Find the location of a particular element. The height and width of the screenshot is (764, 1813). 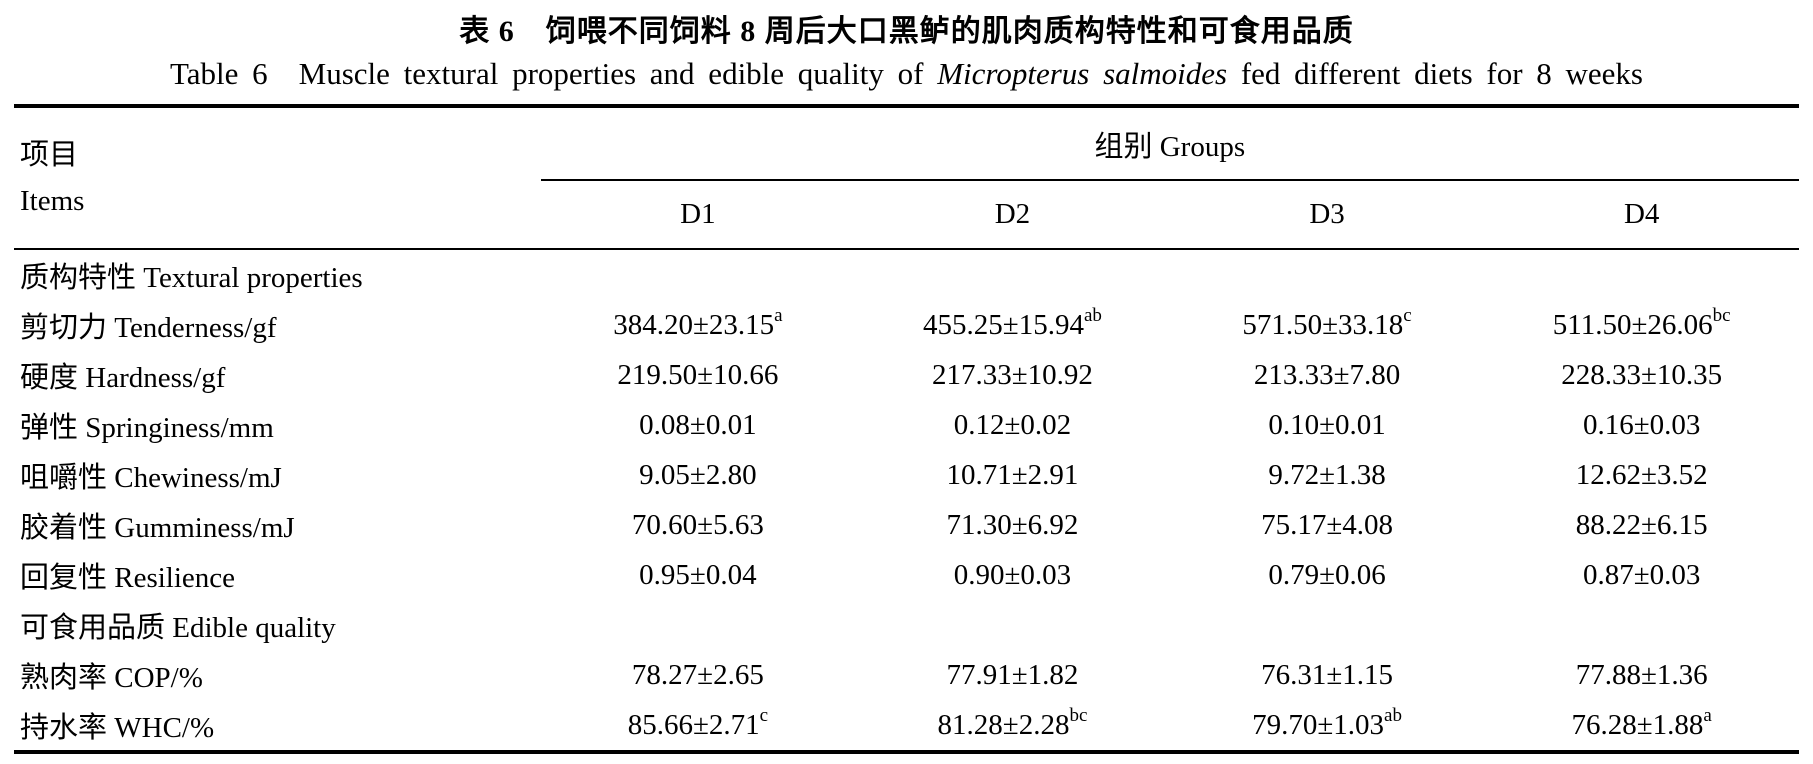

value-text: 76.31±1.15 is located at coordinates (1327, 674).